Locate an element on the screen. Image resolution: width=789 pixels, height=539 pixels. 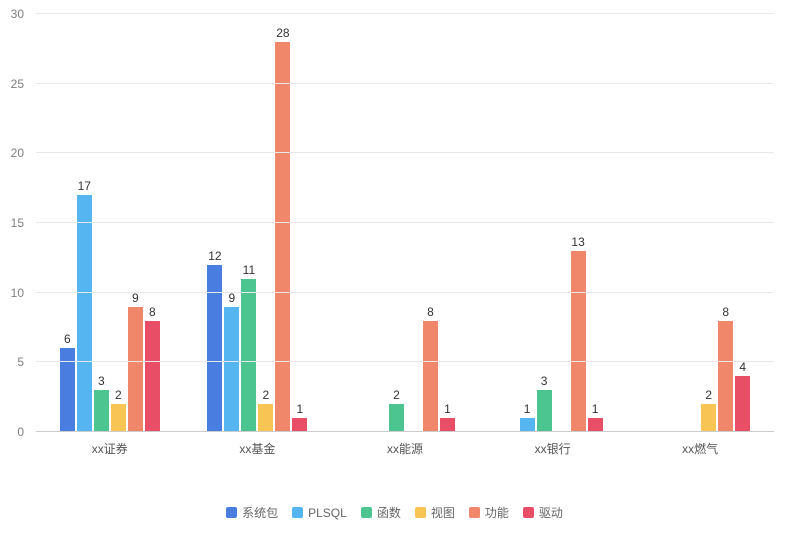
bar-slot: 6 is located at coordinates (67, 223).